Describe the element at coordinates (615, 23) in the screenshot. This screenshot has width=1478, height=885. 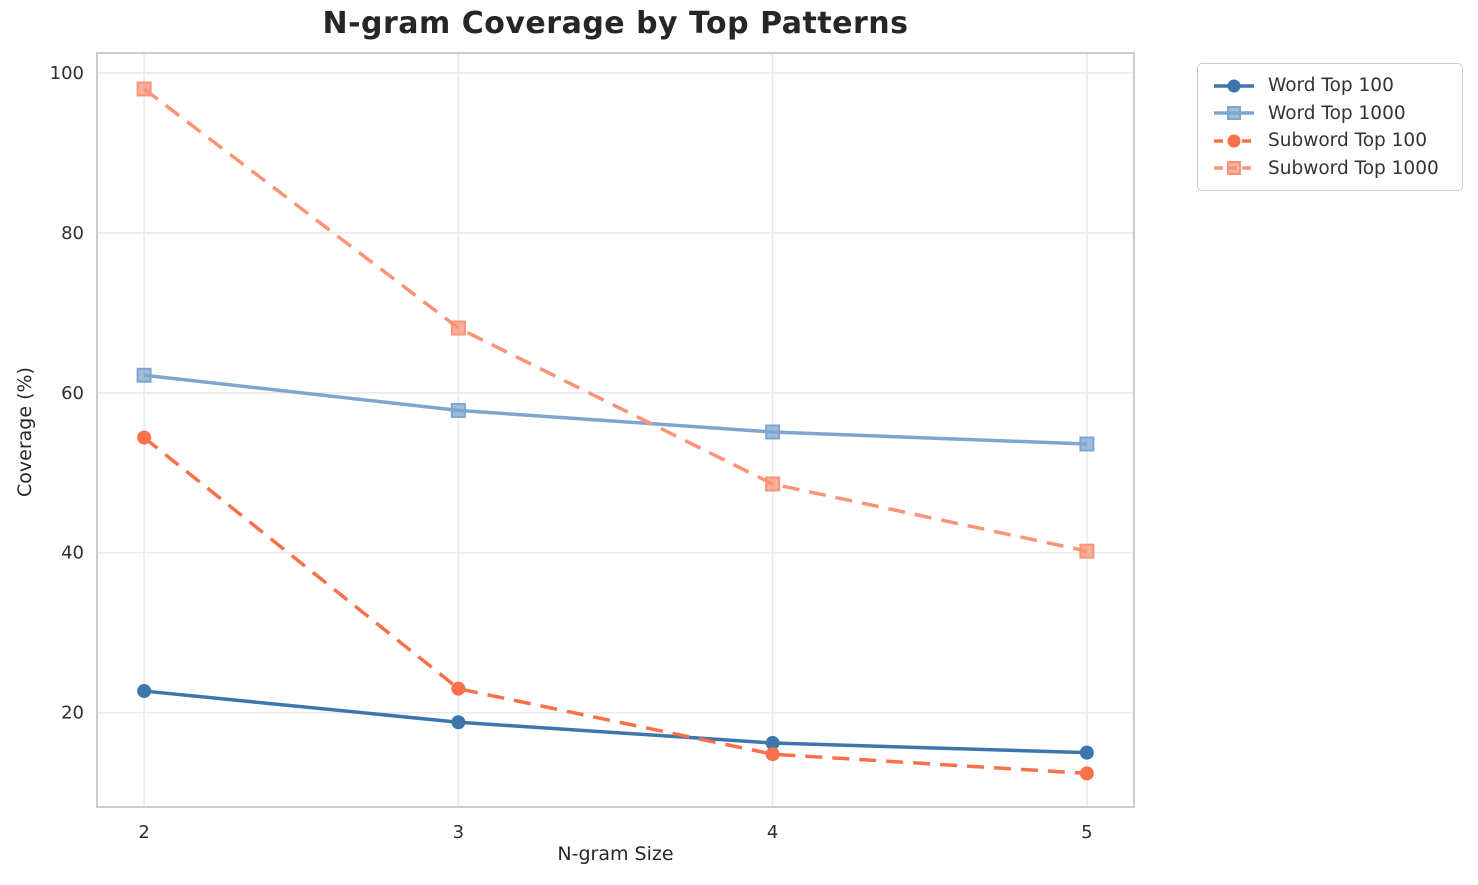
I see `chart-title: N-gram Coverage by Top Patterns` at that location.